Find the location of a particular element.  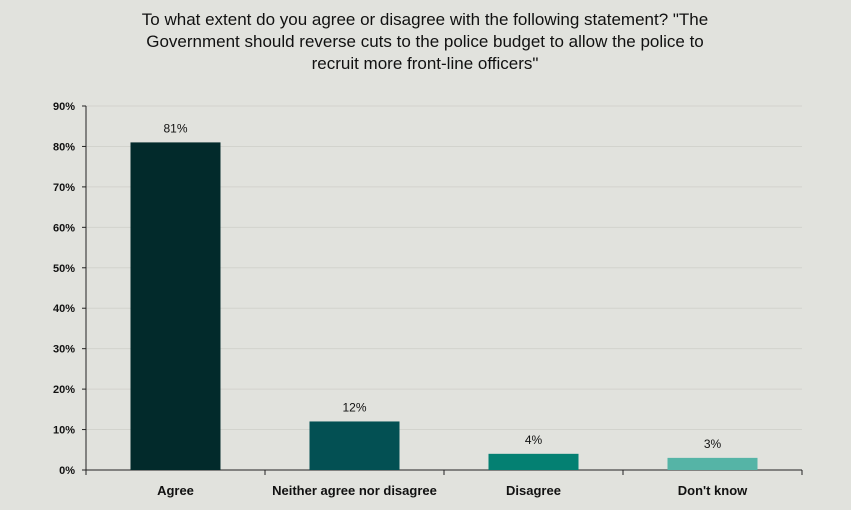

y-tick-label: 10% is located at coordinates (64, 431).